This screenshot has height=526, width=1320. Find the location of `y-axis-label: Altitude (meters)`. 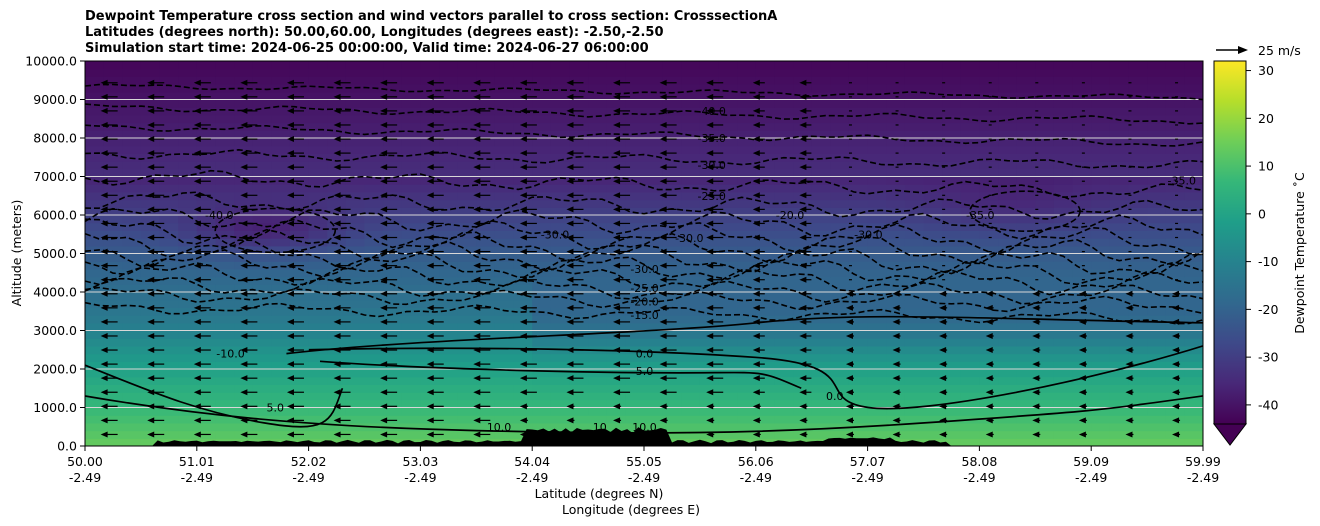

y-axis-label: Altitude (meters) is located at coordinates (16, 253).